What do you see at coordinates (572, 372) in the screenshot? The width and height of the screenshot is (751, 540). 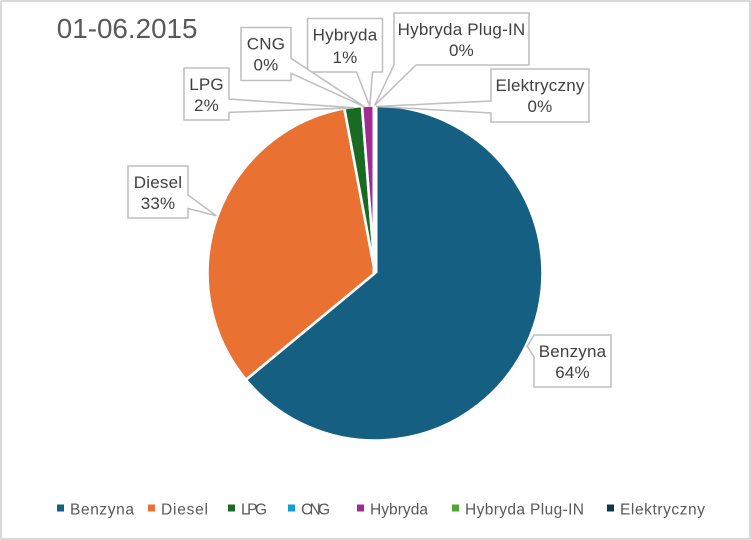 I see `svg-text: 64%` at bounding box center [572, 372].